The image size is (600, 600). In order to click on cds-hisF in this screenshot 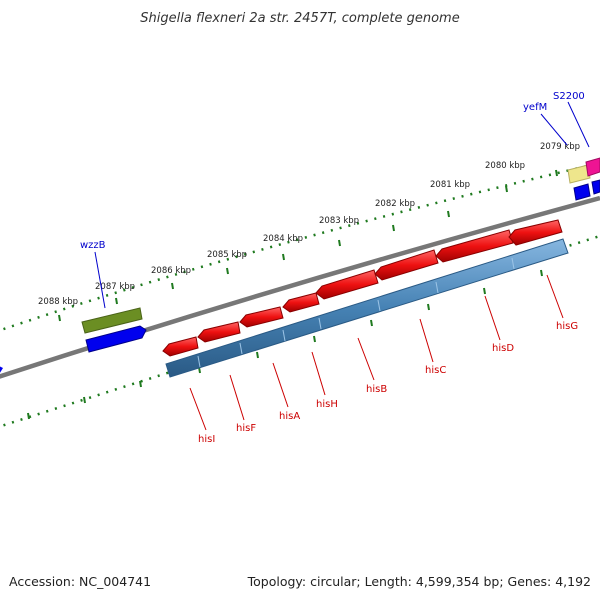, I will do `click(219, 332)`.